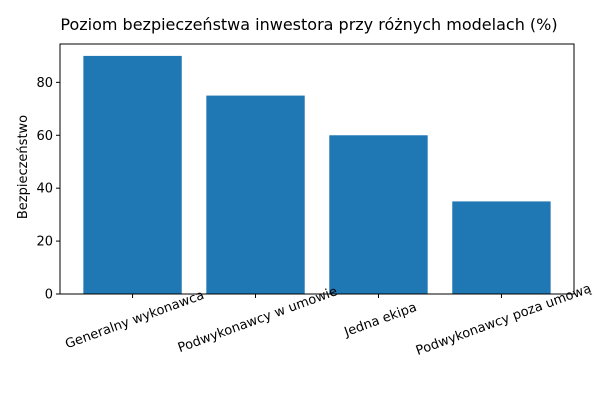 The image size is (600, 400). I want to click on y-tick-label-3: 60, so click(44, 136).